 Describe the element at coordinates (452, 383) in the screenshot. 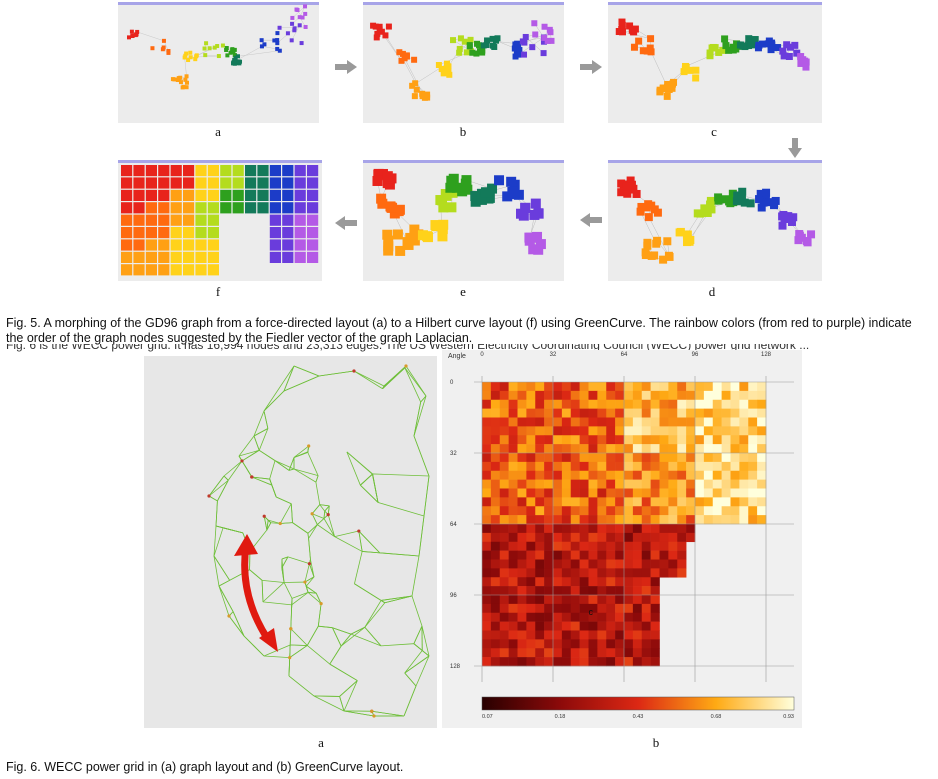

I see `y-tick-label: 0` at that location.